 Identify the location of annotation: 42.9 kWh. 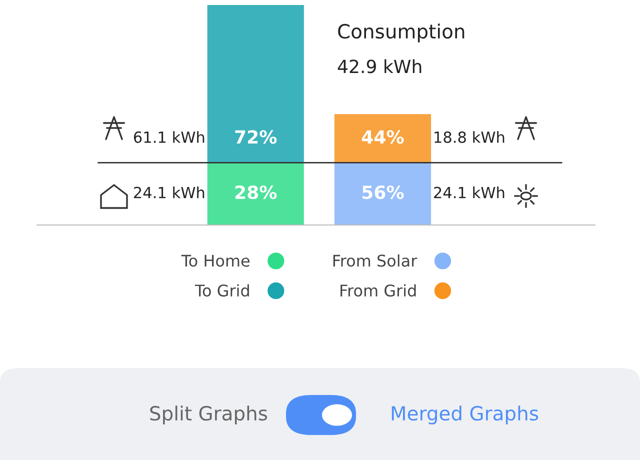
(380, 66).